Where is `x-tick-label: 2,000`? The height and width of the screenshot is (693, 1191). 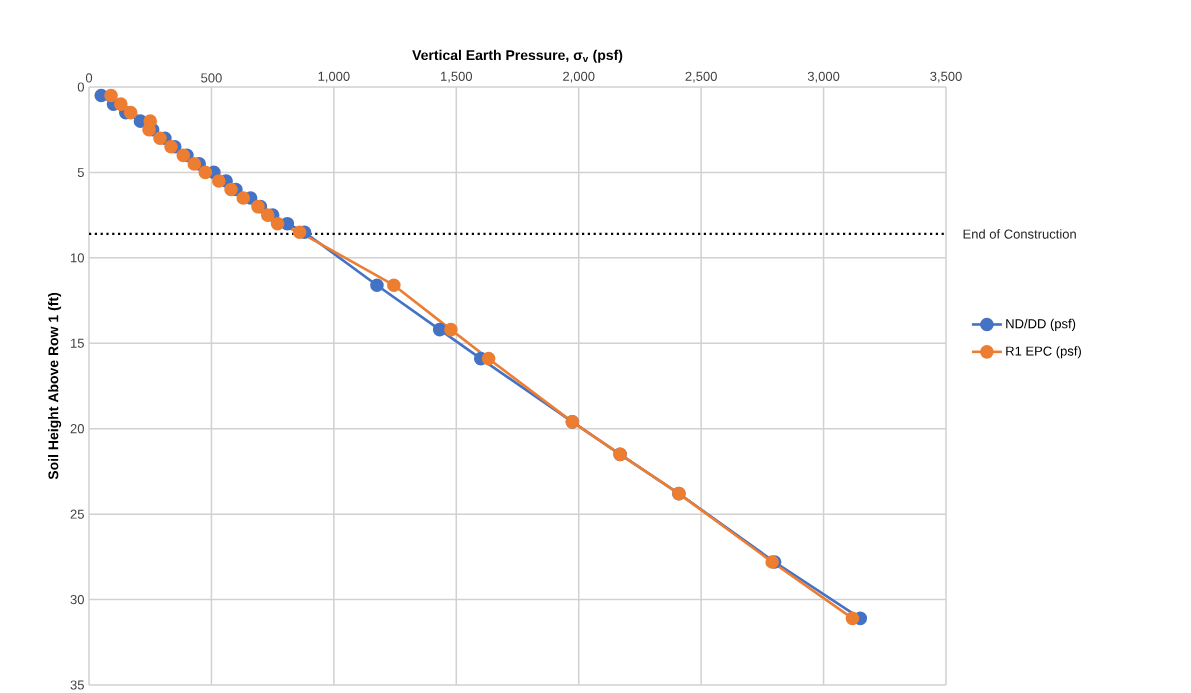 x-tick-label: 2,000 is located at coordinates (579, 77).